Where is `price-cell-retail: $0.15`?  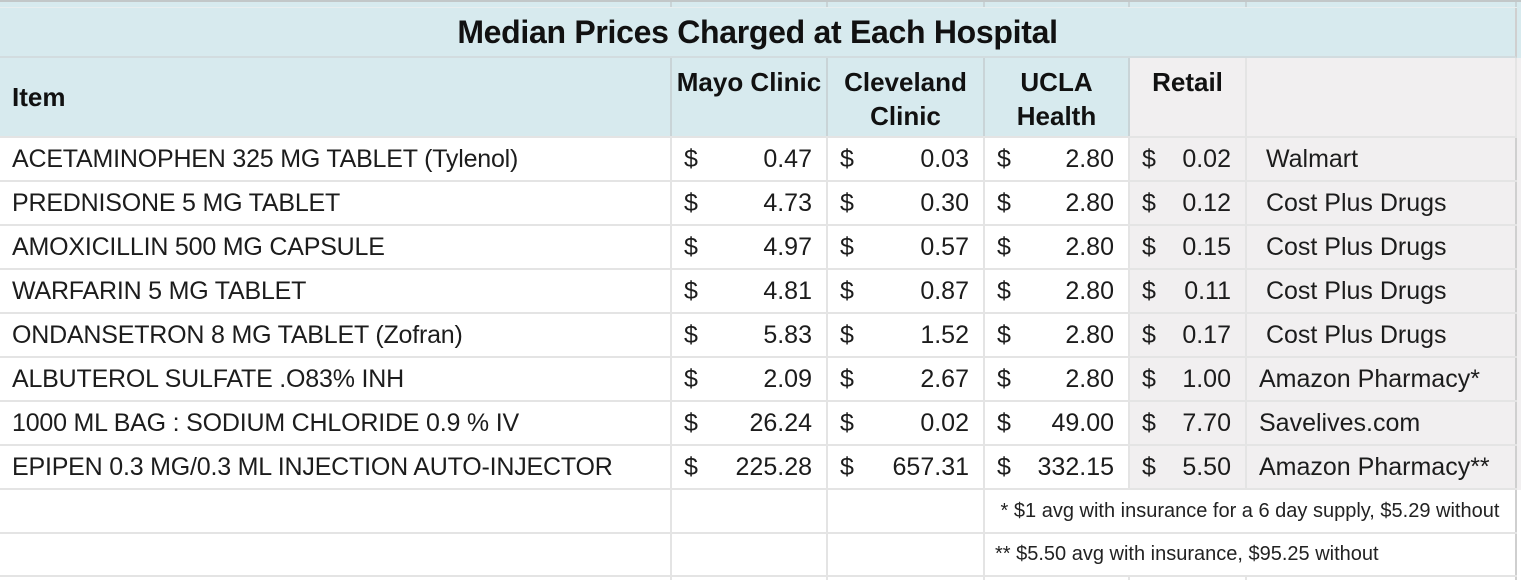 price-cell-retail: $0.15 is located at coordinates (1188, 247).